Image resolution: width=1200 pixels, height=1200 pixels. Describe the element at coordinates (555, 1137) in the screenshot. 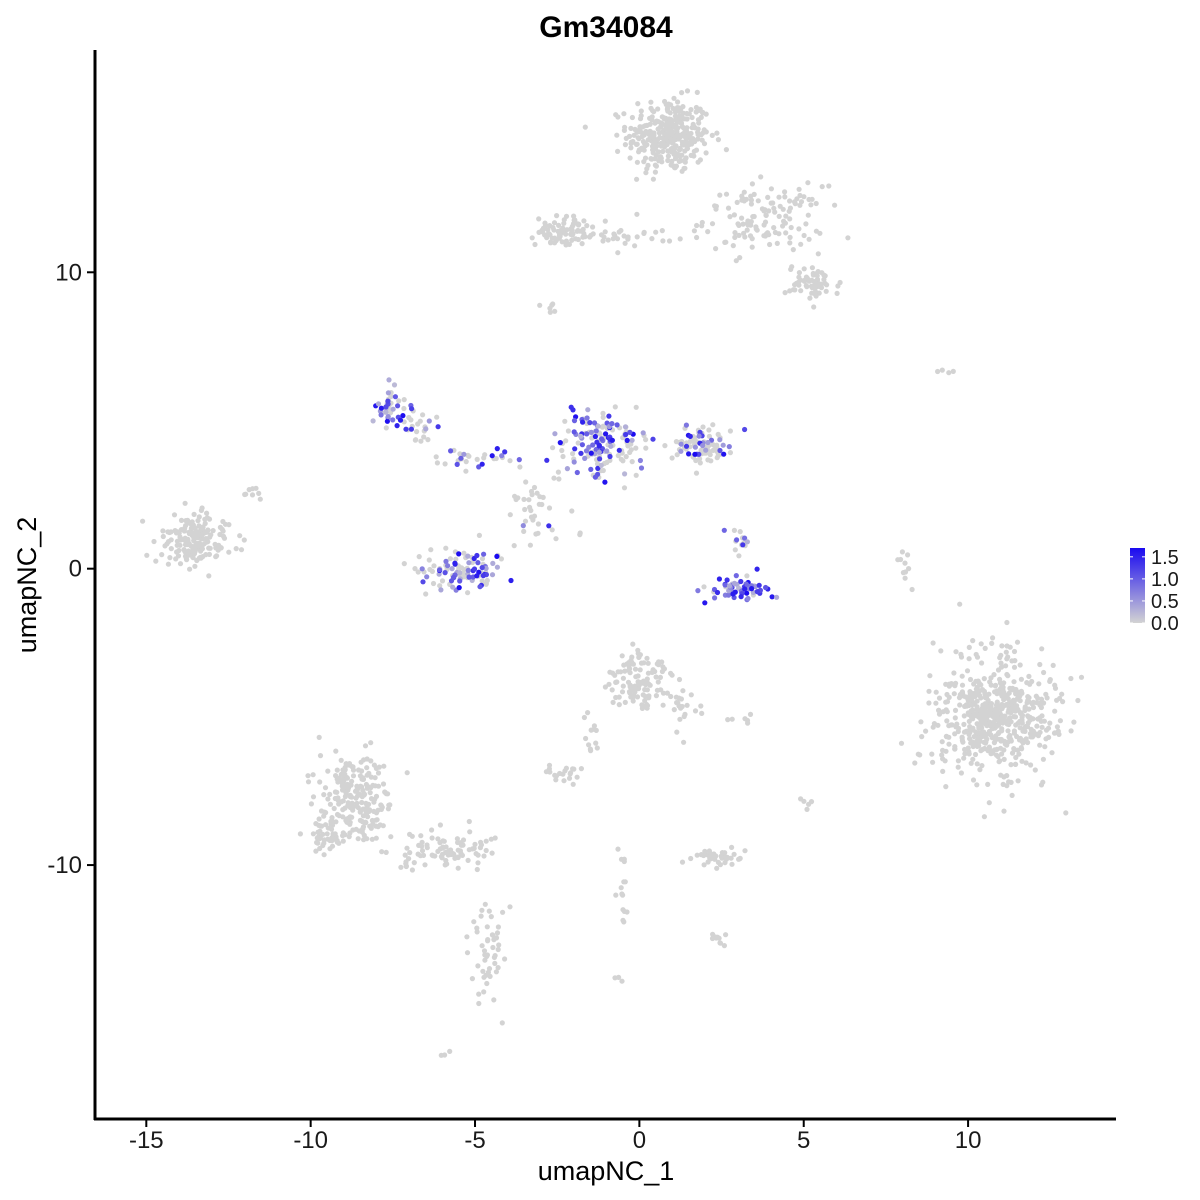

I see `x-axis-ticks: -15 -10 -5 0 5 10` at that location.